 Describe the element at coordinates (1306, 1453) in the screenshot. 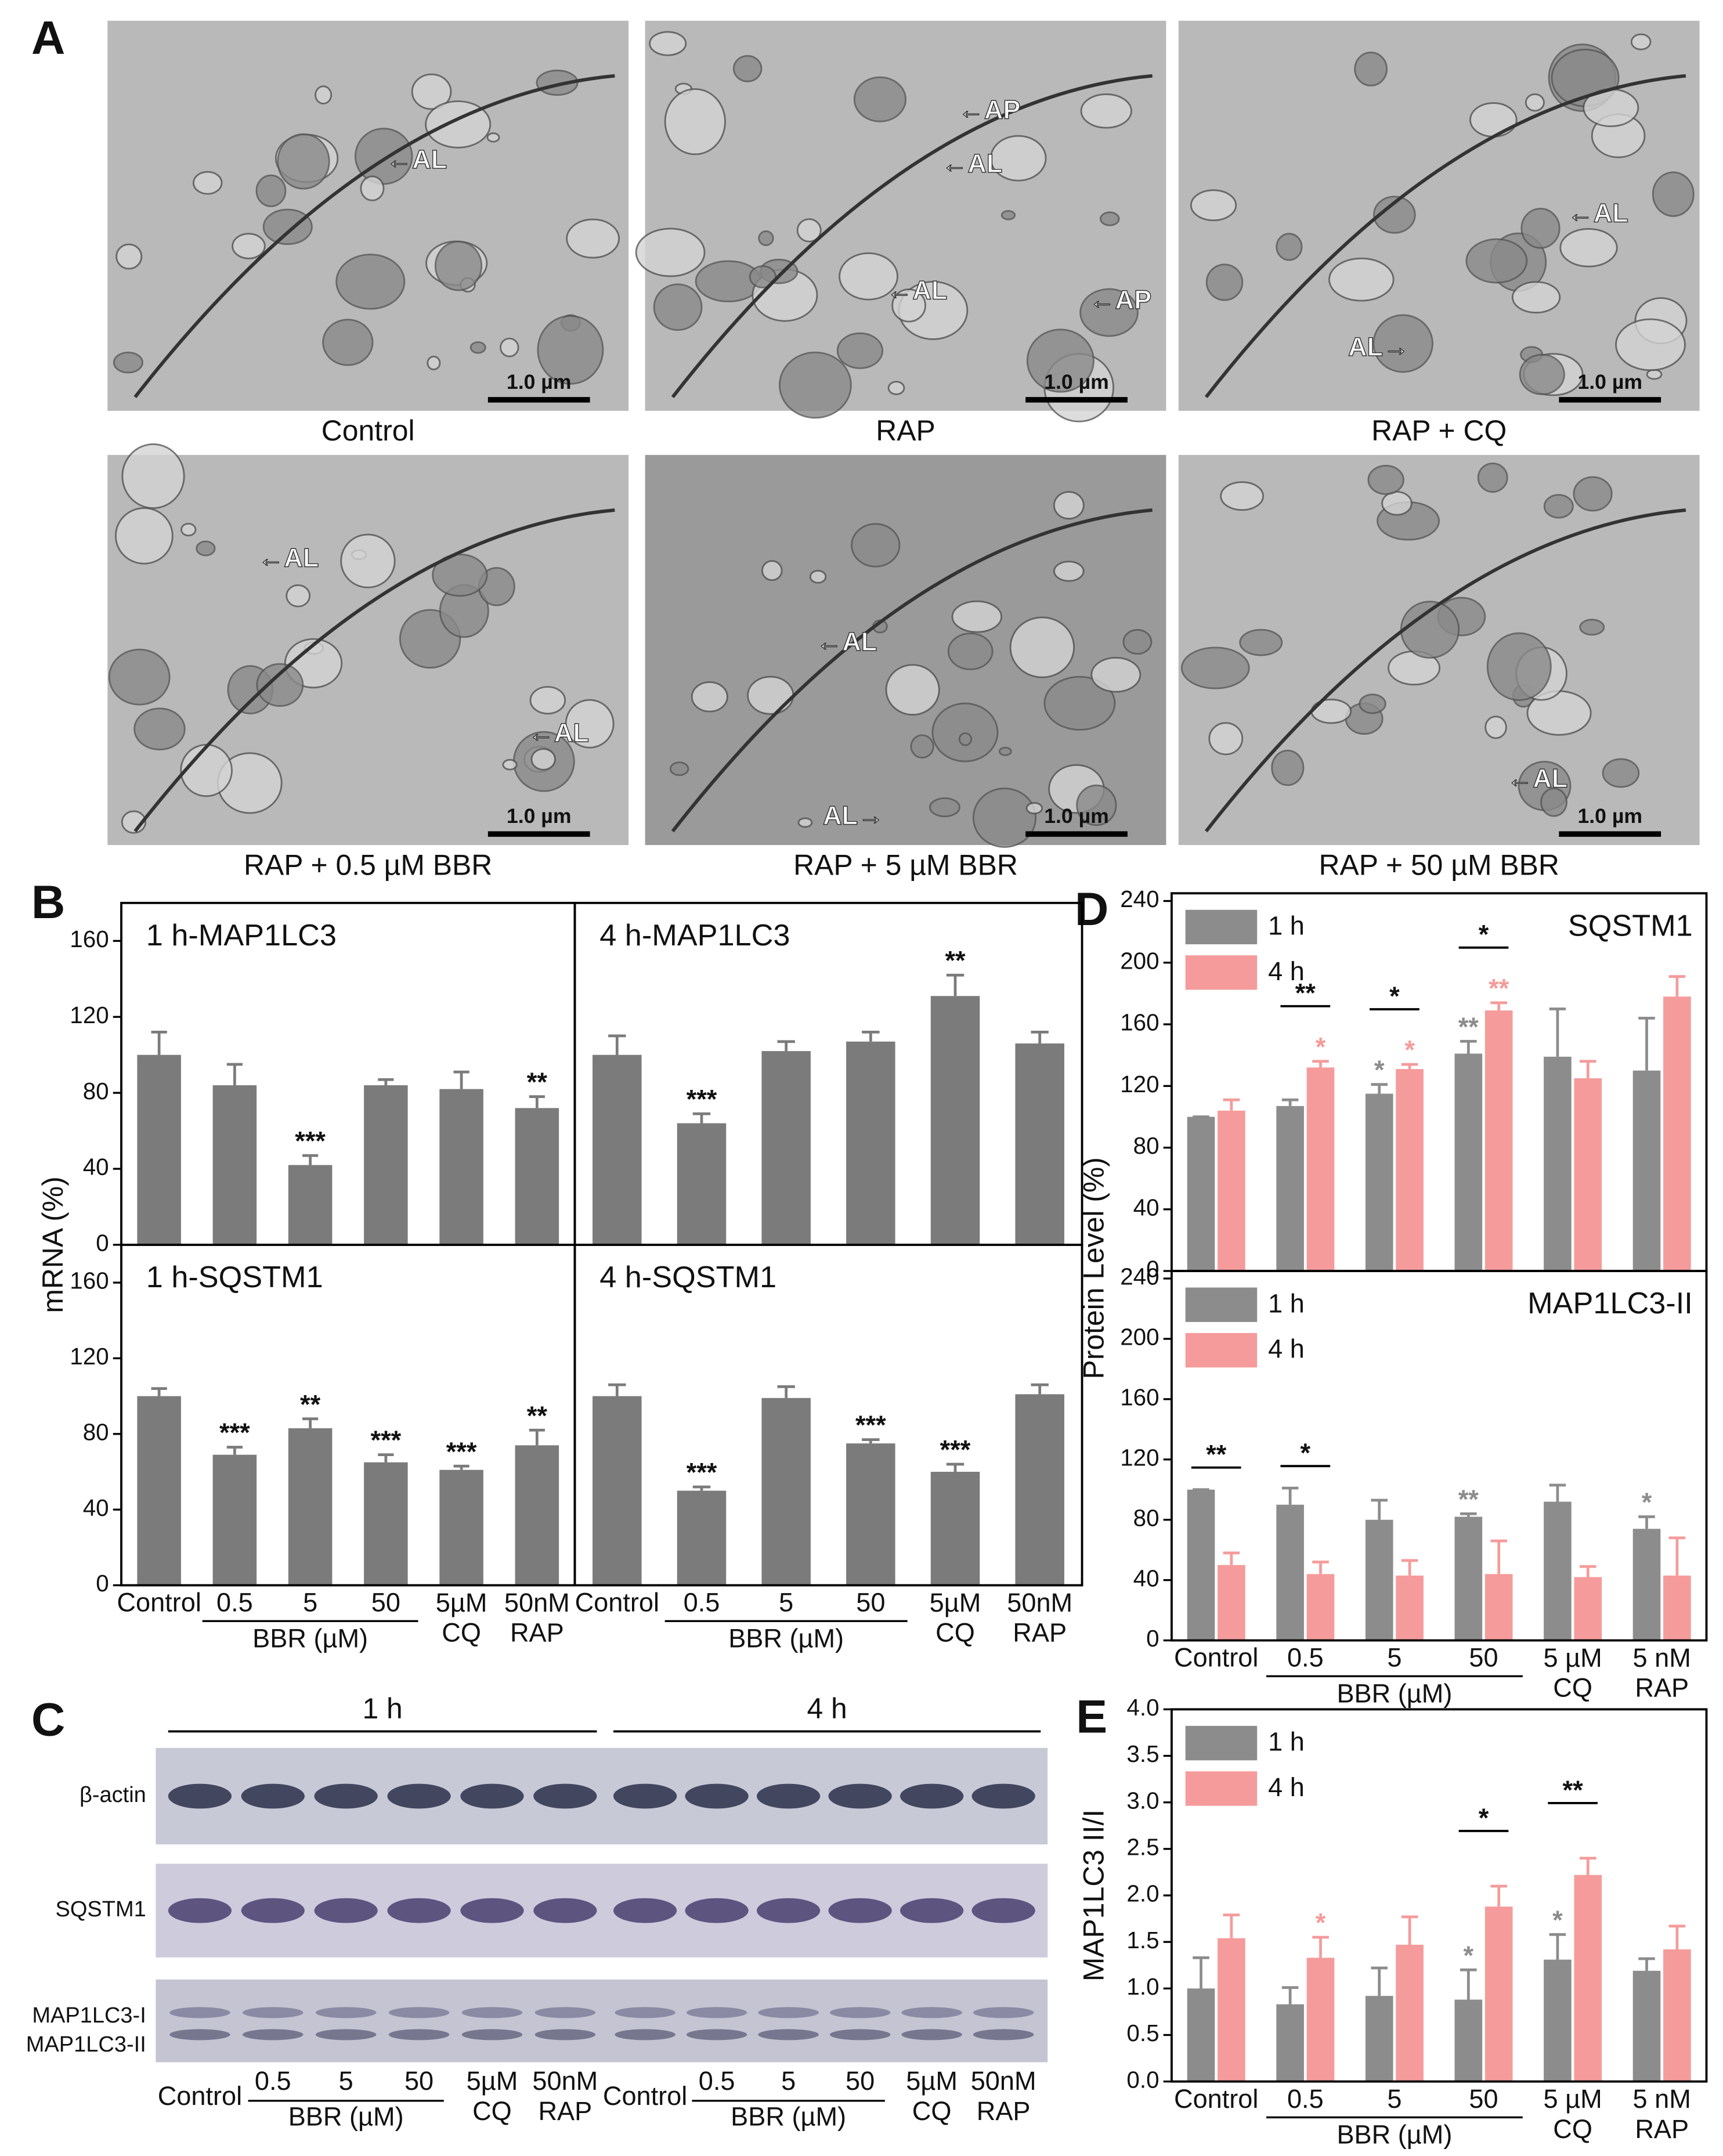

I see `bracket-label: *` at that location.